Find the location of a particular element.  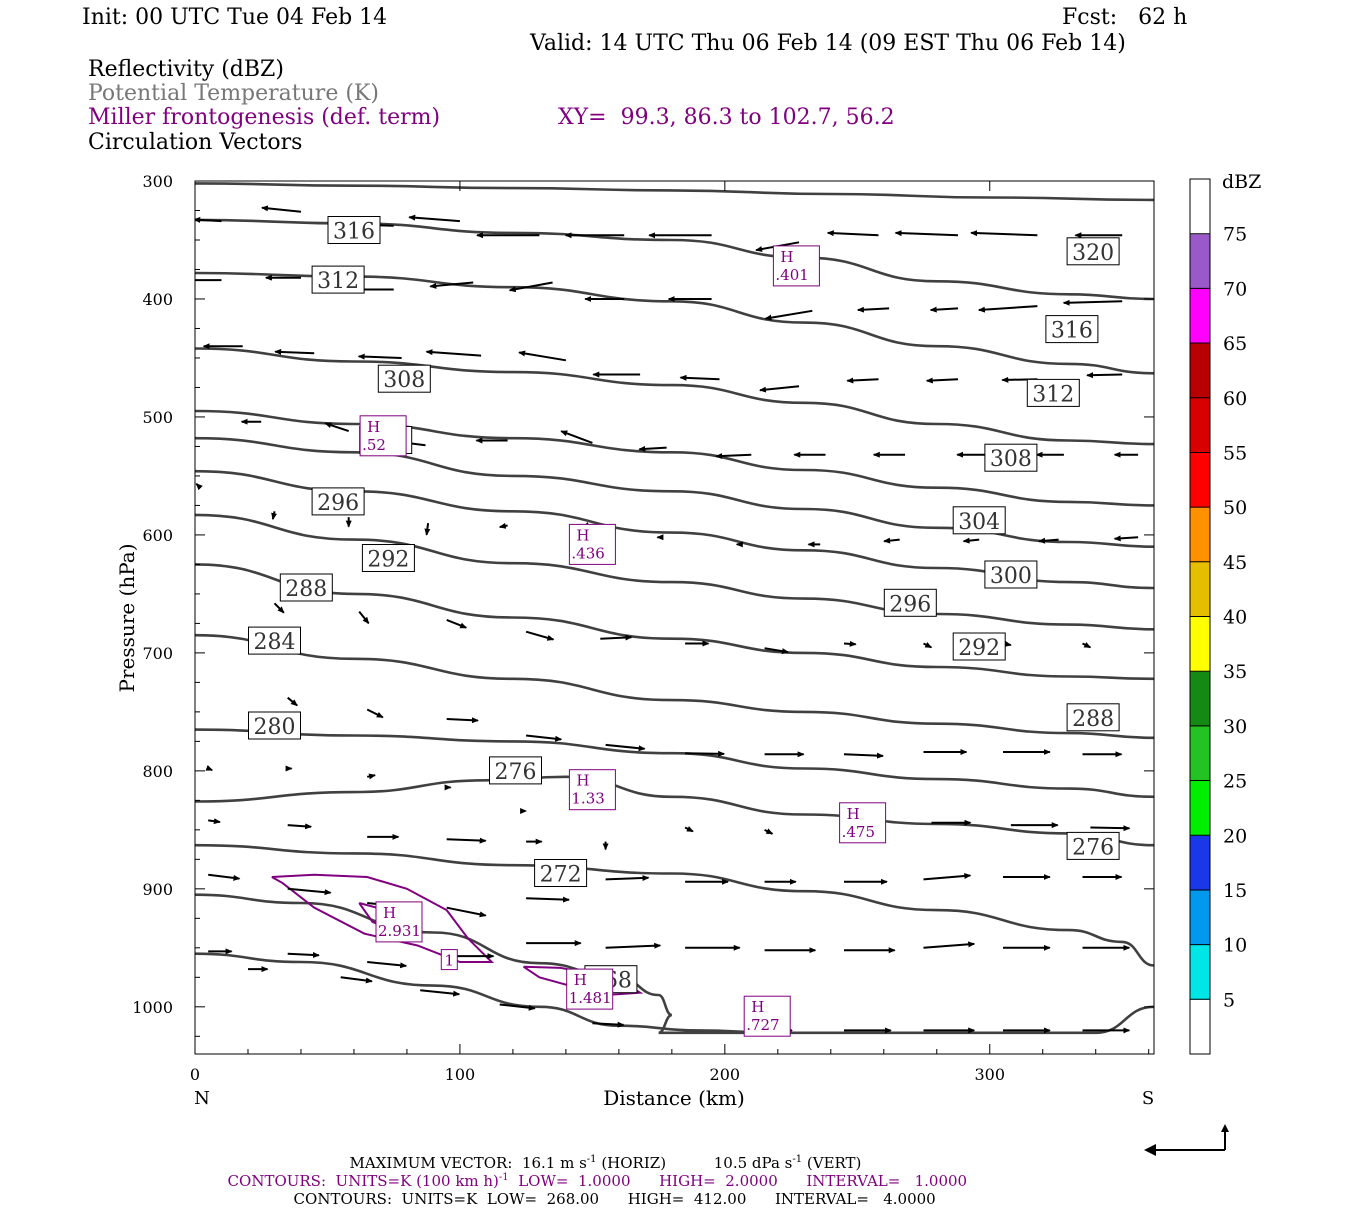

forecast-hour: Fcst: 62 h is located at coordinates (1125, 17).